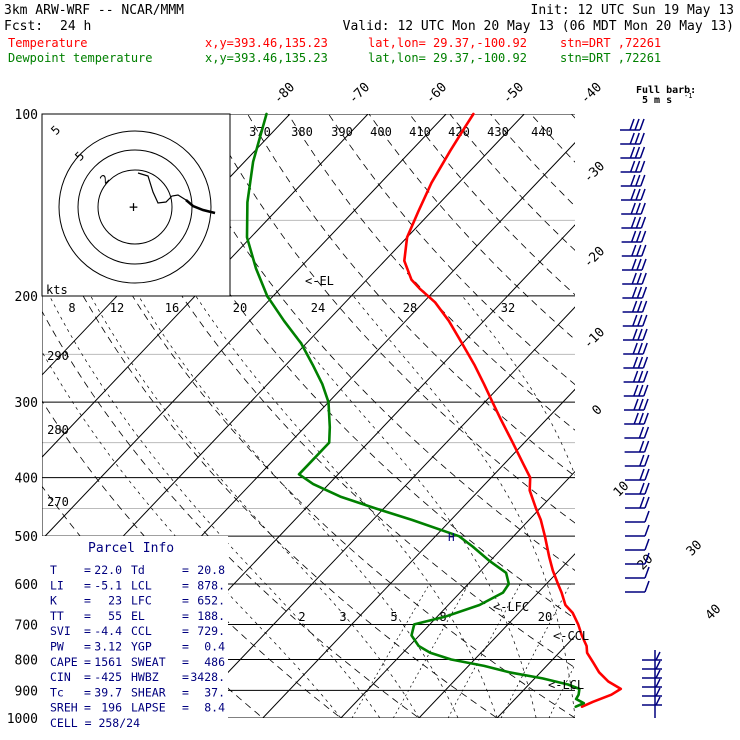 This screenshot has height=740, width=740. I want to click on parcel-key-left: T, so click(53, 570).